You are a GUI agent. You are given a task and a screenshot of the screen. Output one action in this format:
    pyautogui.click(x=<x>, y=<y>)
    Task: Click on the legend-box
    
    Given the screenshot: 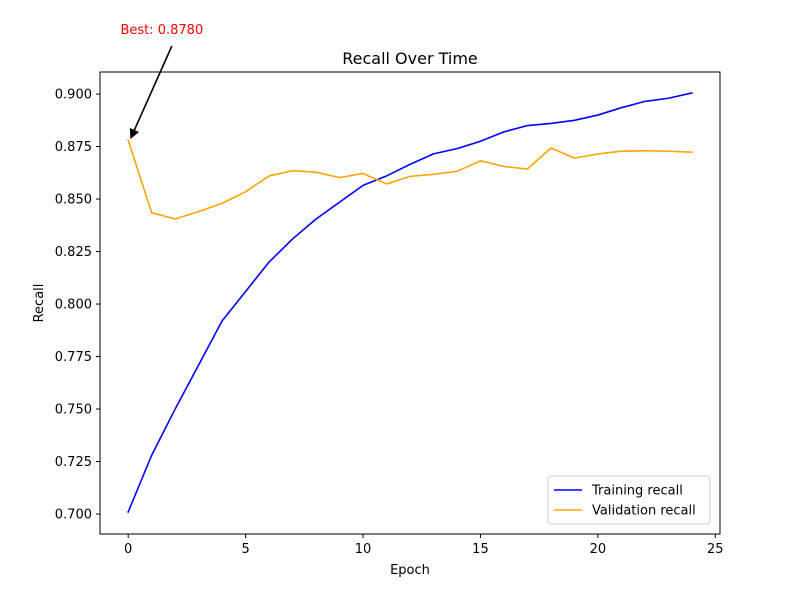 What is the action you would take?
    pyautogui.click(x=629, y=500)
    